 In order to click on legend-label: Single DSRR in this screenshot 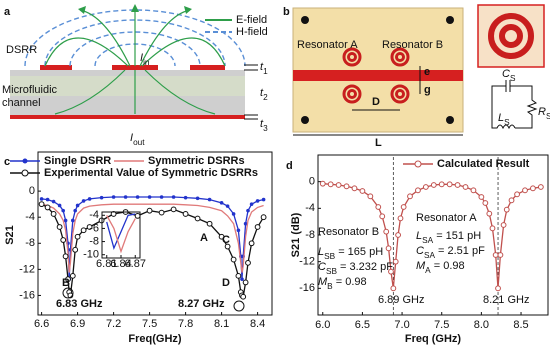, I will do `click(77, 161)`.